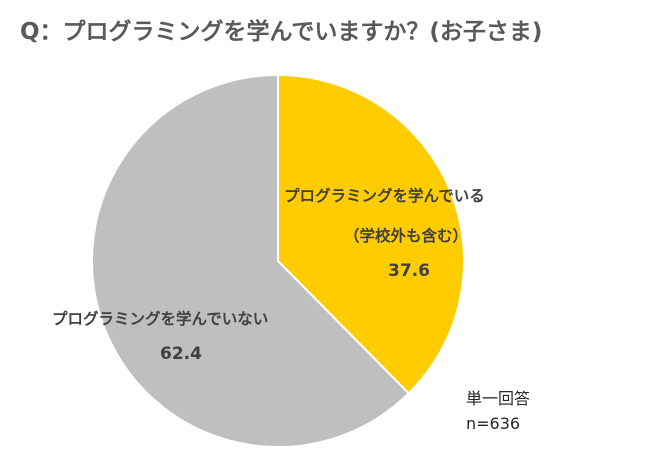  I want to click on response-note: 単一回答 n=636, so click(498, 411).